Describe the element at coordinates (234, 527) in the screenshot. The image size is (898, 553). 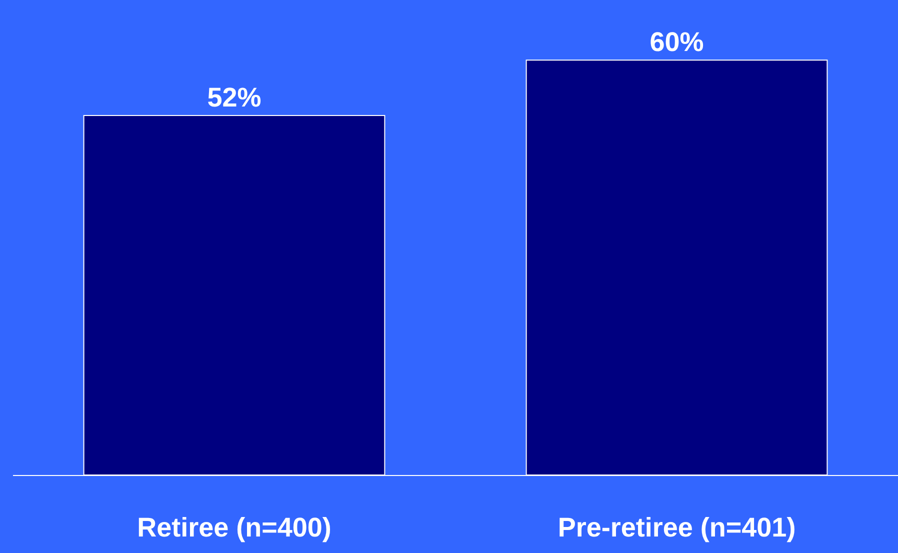
I see `x-tick-label: Retiree (n=400)` at that location.